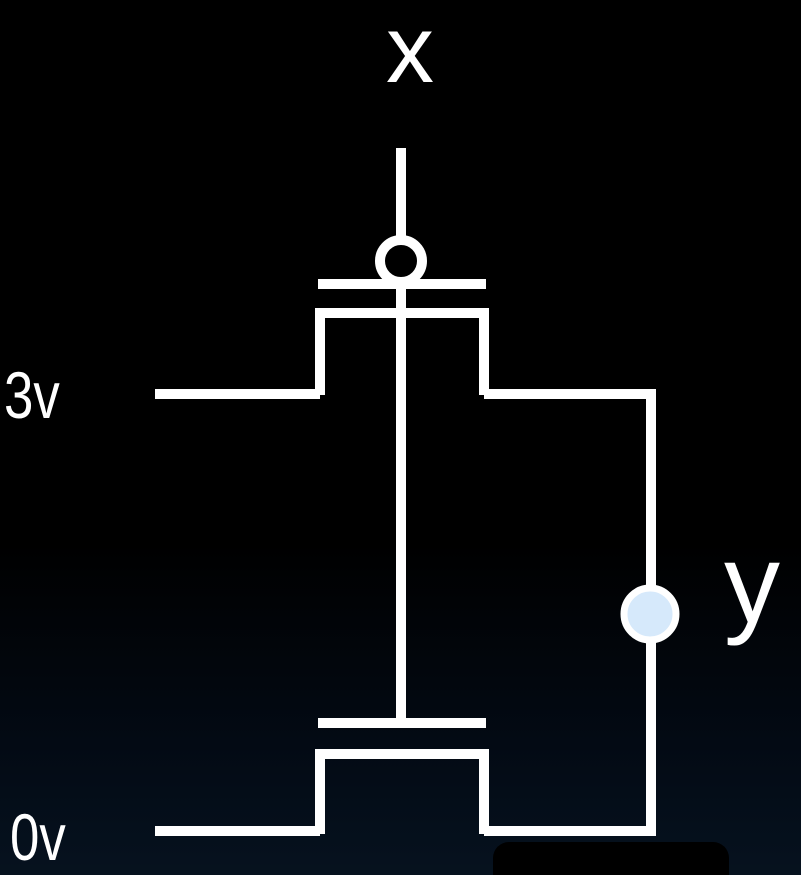 Image resolution: width=801 pixels, height=875 pixels. Describe the element at coordinates (611, 858) in the screenshot. I see `bottom-dark-shape` at that location.